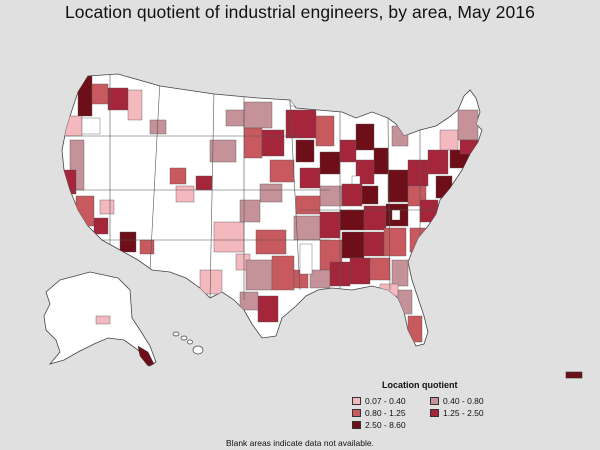 The height and width of the screenshot is (450, 600). What do you see at coordinates (420, 385) in the screenshot?
I see `legend-title: Location quotient` at bounding box center [420, 385].